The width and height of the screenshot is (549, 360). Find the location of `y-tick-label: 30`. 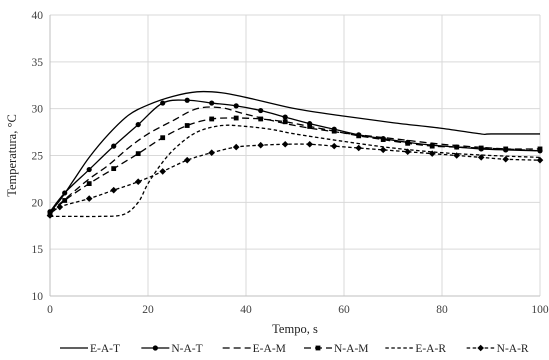

y-tick-label: 30 is located at coordinates (38, 110).